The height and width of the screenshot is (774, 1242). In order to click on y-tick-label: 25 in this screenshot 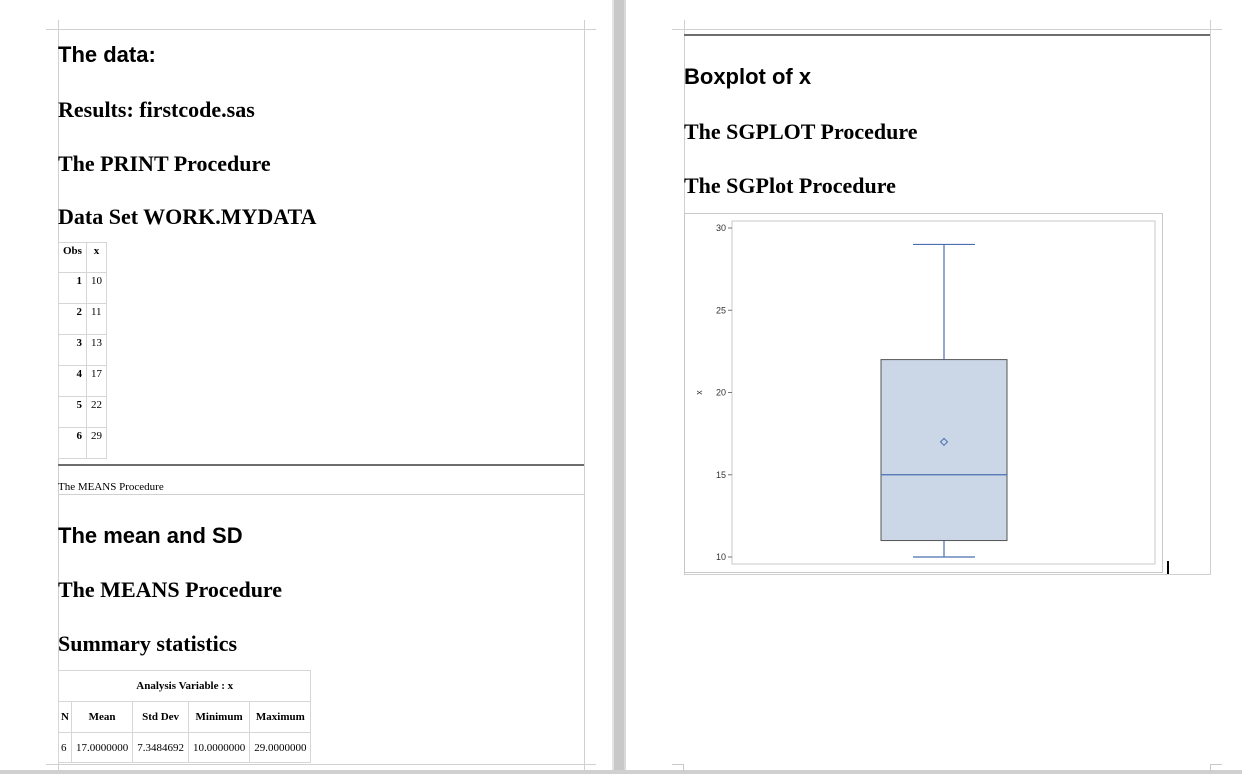, I will do `click(721, 310)`.